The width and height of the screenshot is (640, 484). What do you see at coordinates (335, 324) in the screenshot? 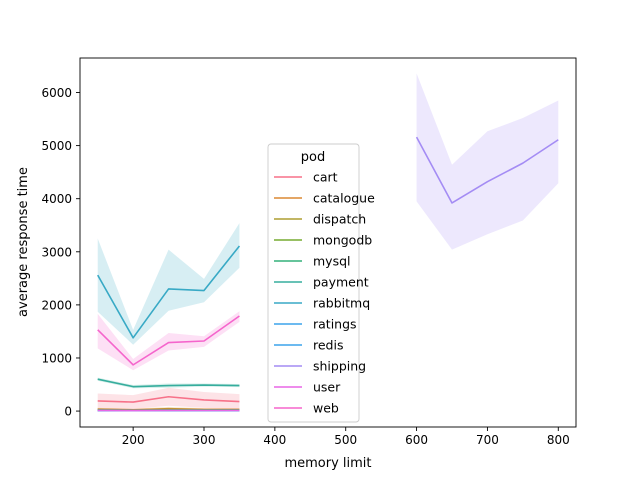
I see `legend-label: ratings` at bounding box center [335, 324].